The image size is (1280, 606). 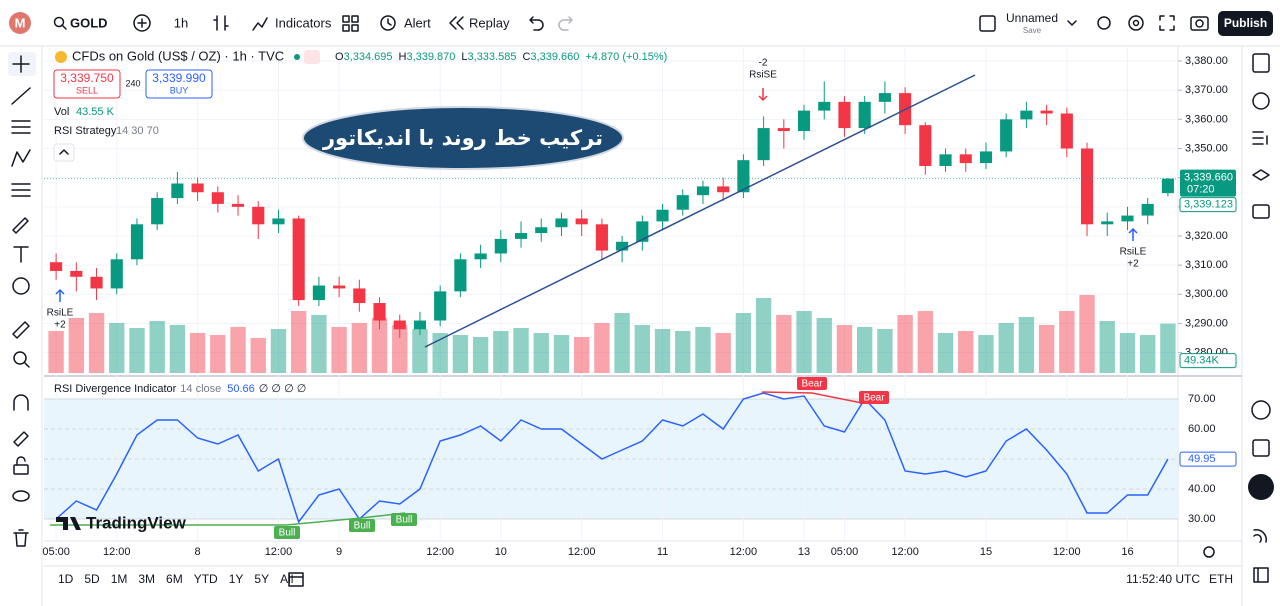 I want to click on bull-divergence-line, so click(x=228, y=519).